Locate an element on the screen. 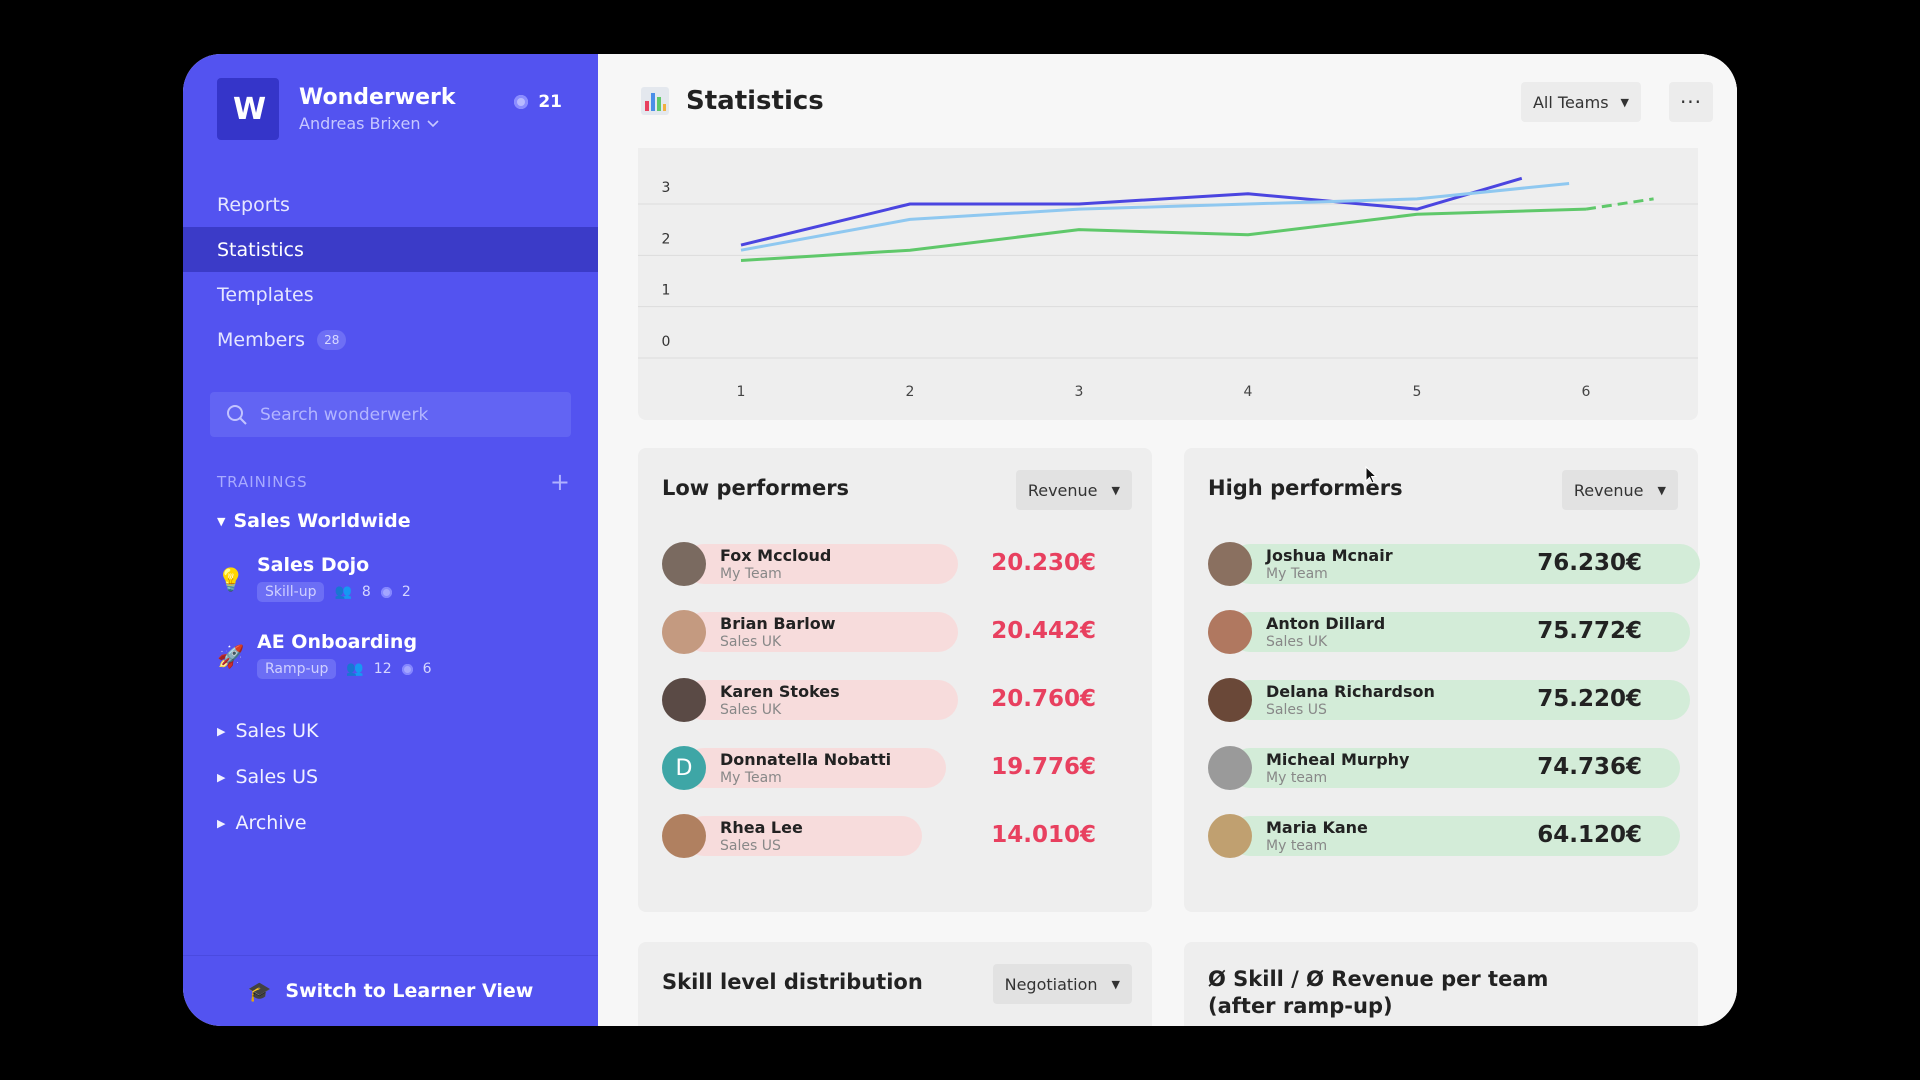 This screenshot has width=1920, height=1080. x-tick-label: 5 is located at coordinates (1417, 392).